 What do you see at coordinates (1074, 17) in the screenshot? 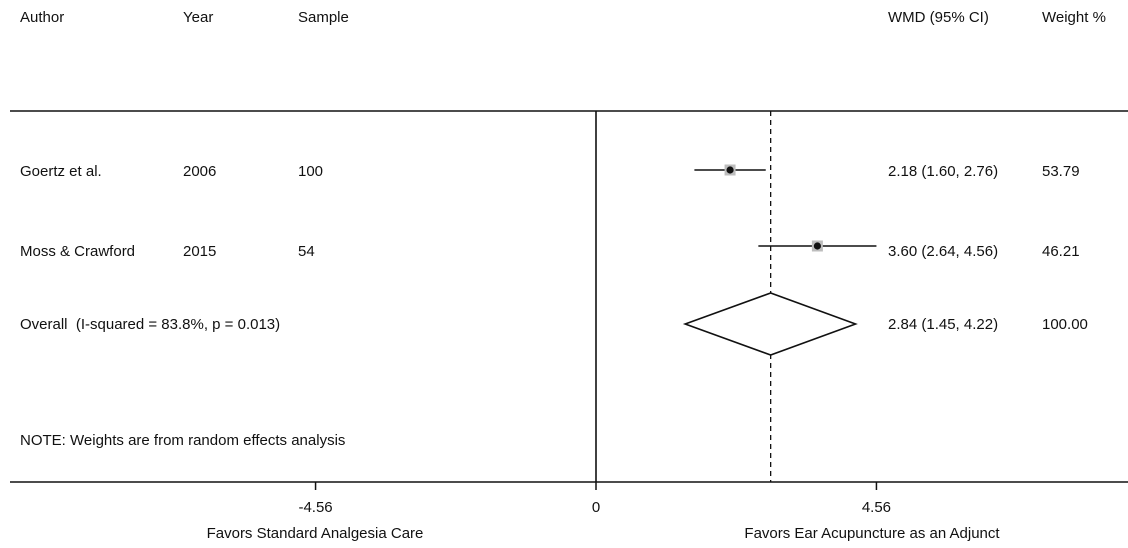
I see `header-weight: Weight %` at bounding box center [1074, 17].